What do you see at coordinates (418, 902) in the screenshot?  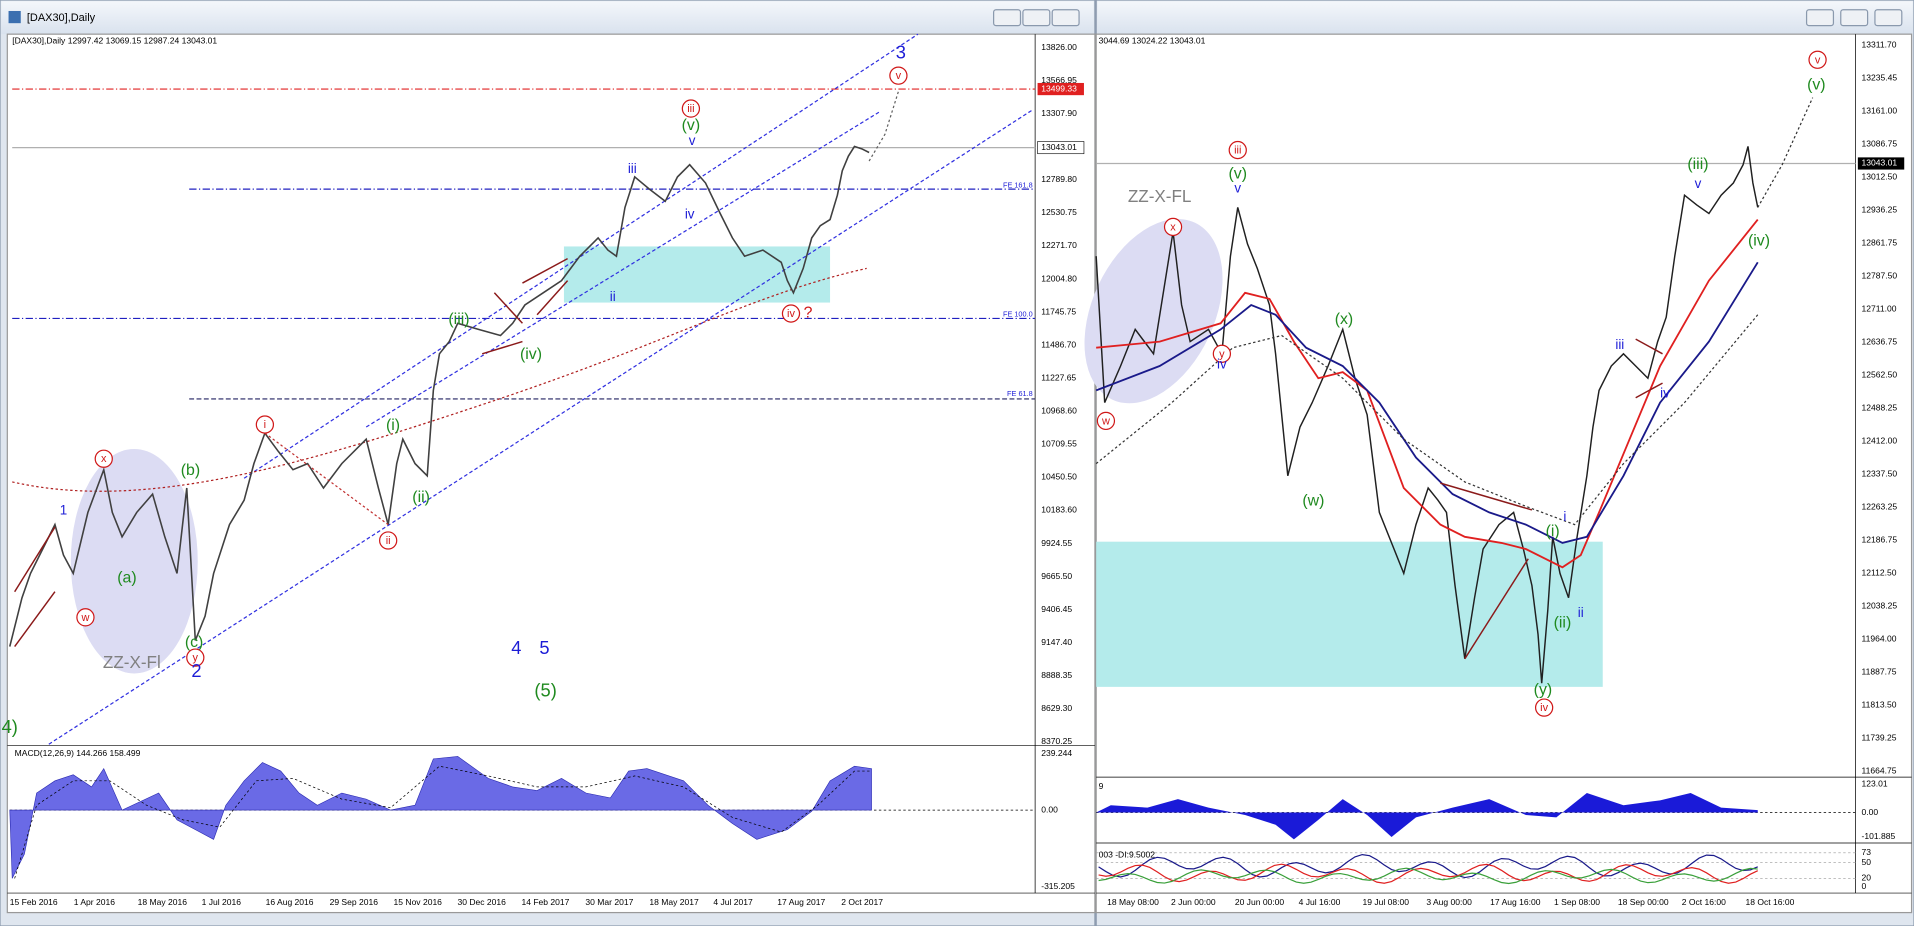 I see `date-label: 15 Nov 2016` at bounding box center [418, 902].